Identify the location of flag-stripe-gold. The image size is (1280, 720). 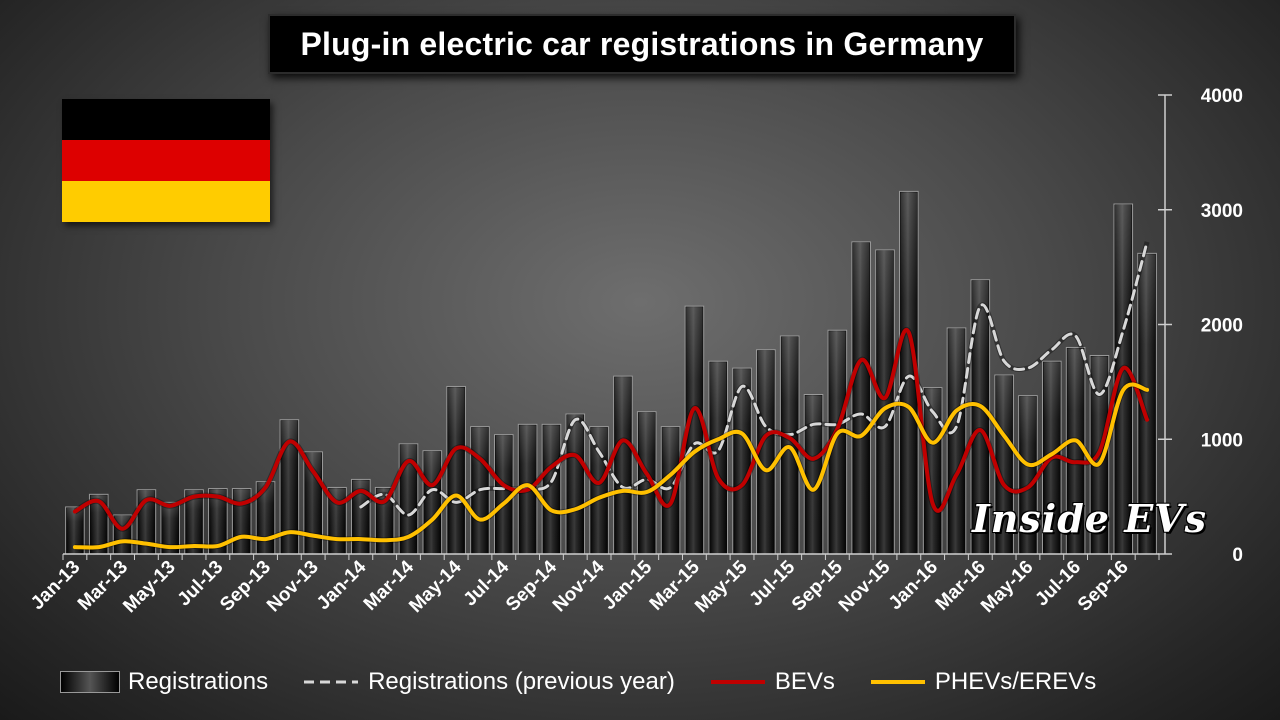
(166, 201).